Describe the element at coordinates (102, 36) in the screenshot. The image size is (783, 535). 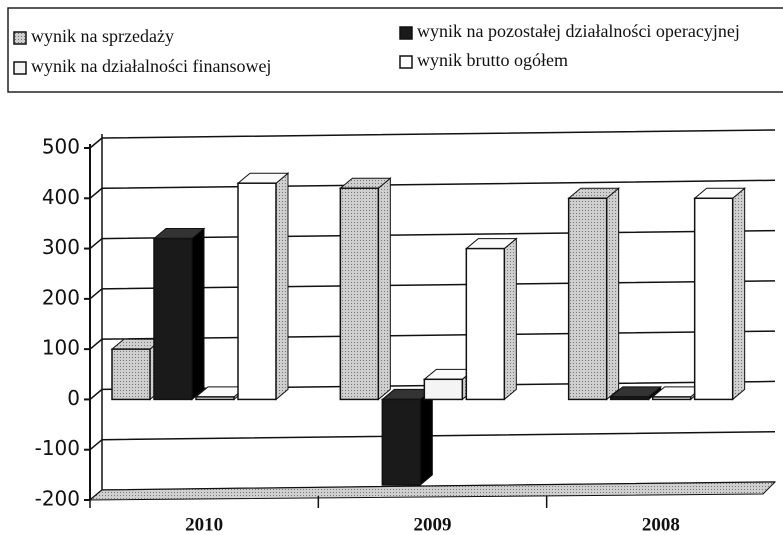
I see `legend-label: wynik na sprzedaży` at that location.